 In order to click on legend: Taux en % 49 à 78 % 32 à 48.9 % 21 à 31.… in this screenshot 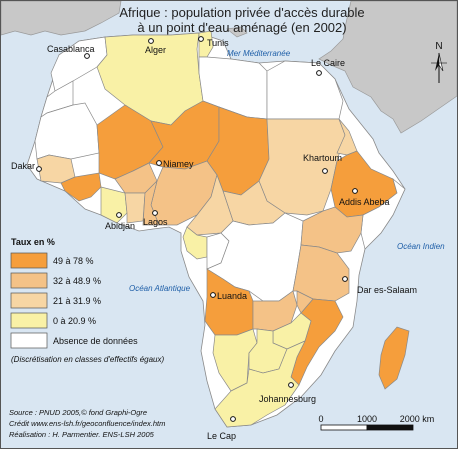, I will do `click(87, 300)`.